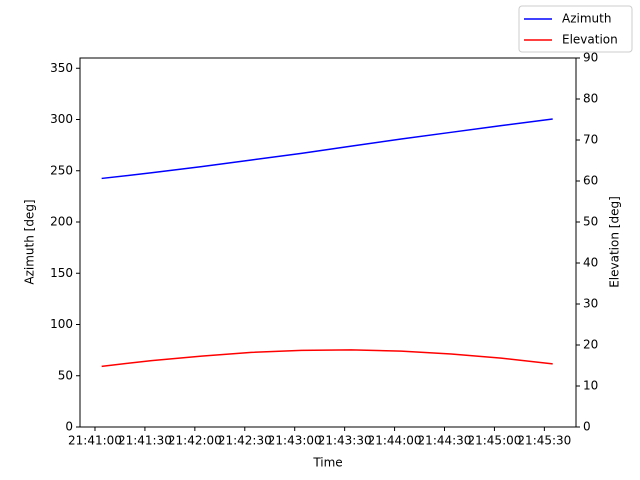 This screenshot has width=640, height=480. I want to click on y-tick-label: 350, so click(61, 68).